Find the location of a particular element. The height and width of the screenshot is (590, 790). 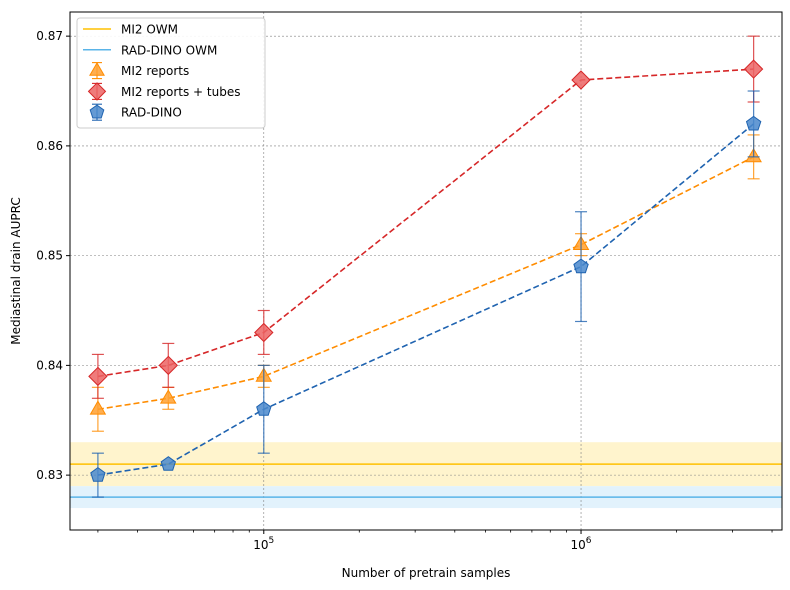

y-tick-label: 0.86 is located at coordinates (49, 146).